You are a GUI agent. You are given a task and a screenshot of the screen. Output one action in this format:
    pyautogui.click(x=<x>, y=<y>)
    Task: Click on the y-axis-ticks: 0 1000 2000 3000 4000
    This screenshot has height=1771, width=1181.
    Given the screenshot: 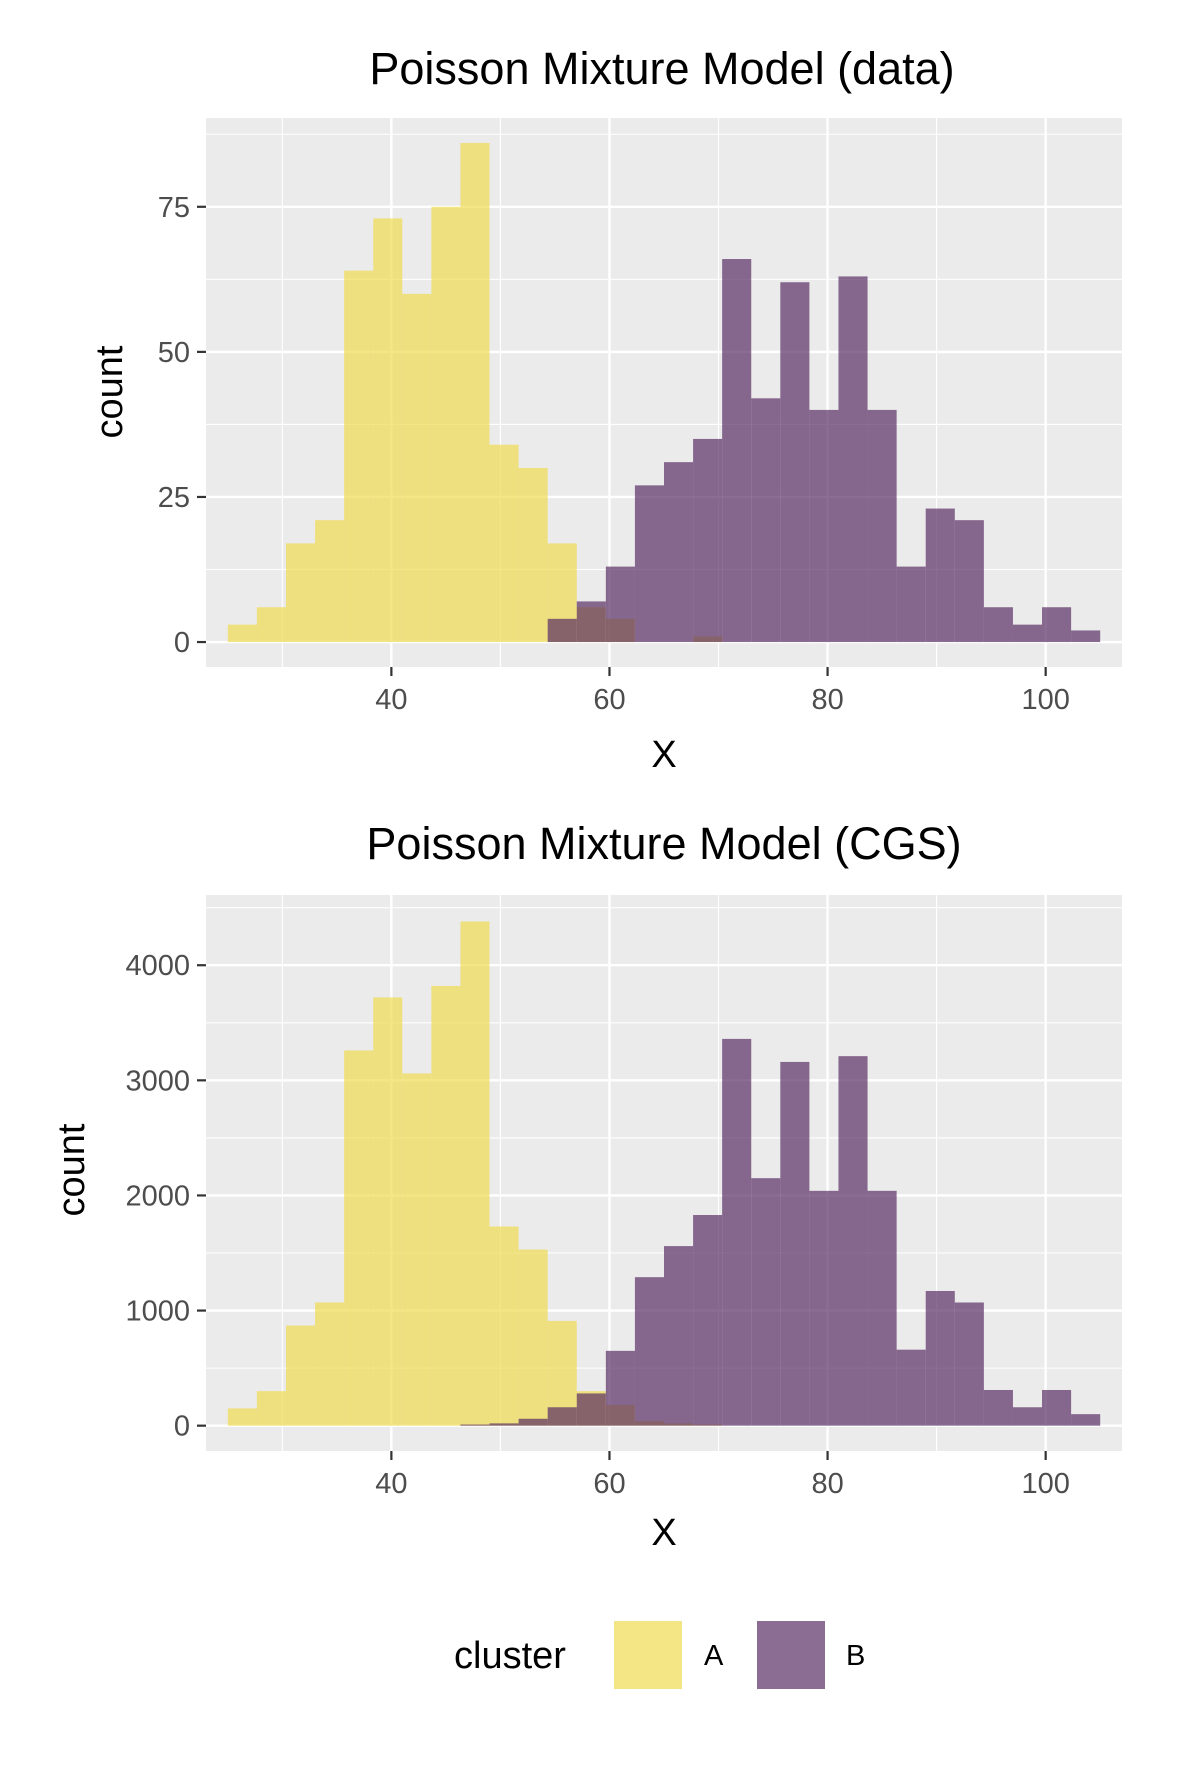 What is the action you would take?
    pyautogui.click(x=165, y=1196)
    